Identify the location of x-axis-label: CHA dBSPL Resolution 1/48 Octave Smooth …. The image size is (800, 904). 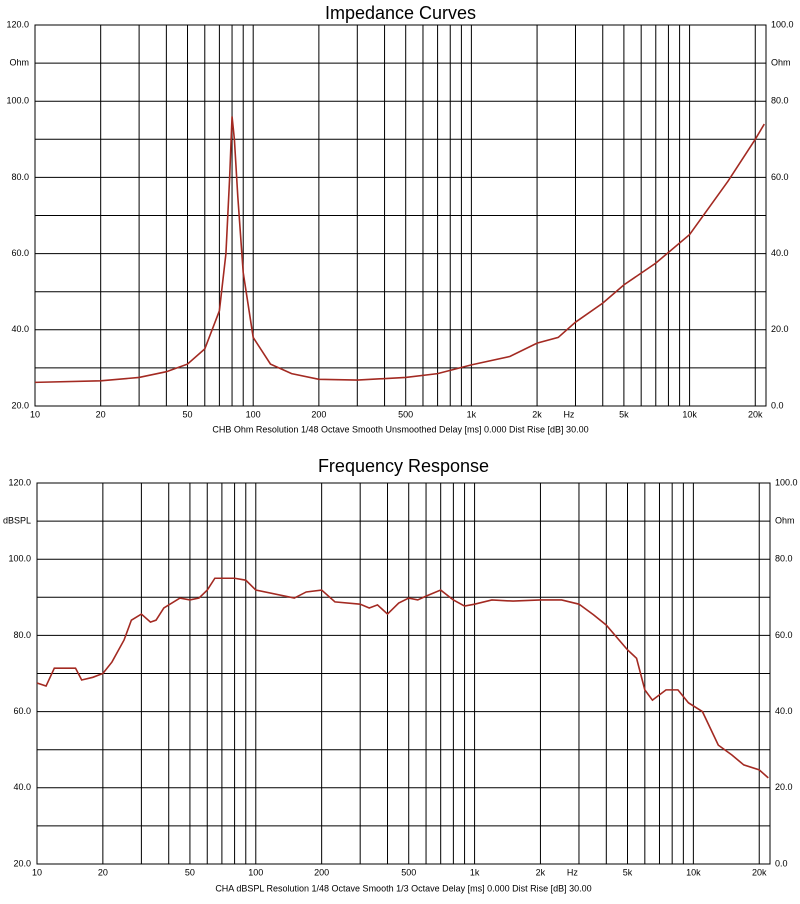
(403, 888).